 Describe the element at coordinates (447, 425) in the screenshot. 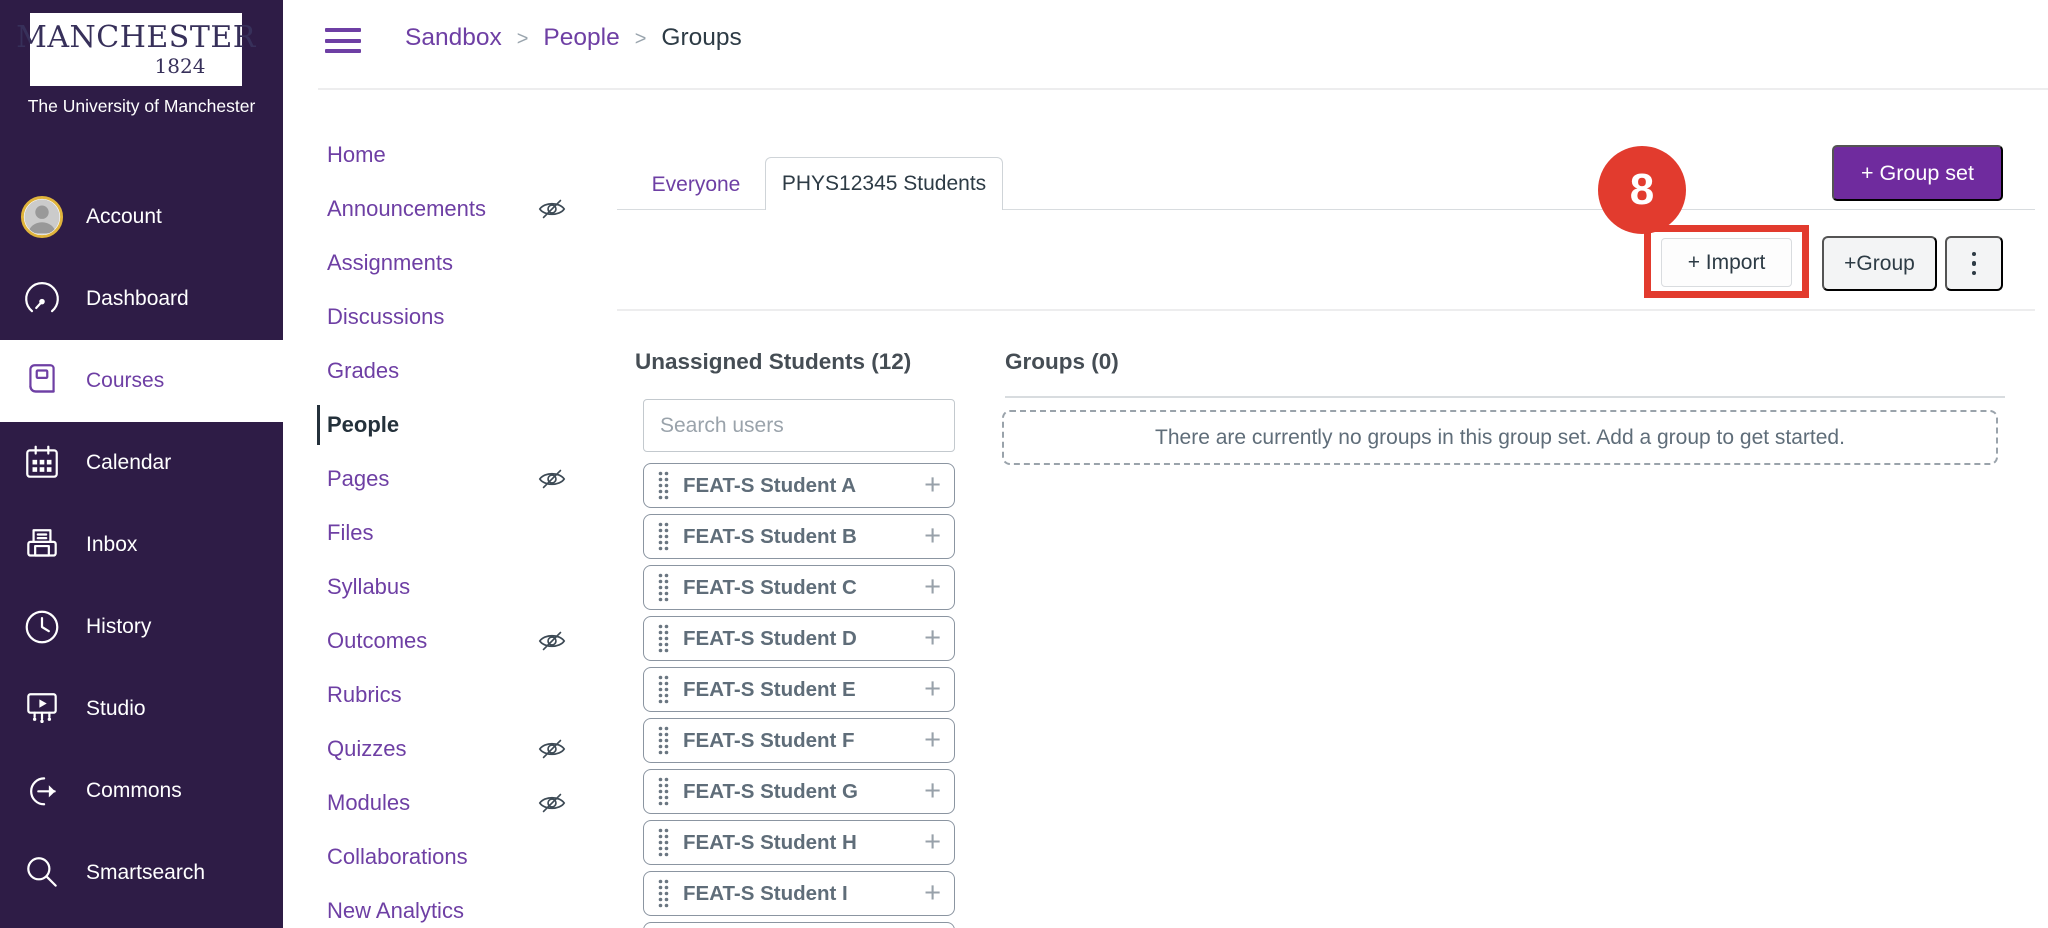

I see `course-nav-people: People` at that location.